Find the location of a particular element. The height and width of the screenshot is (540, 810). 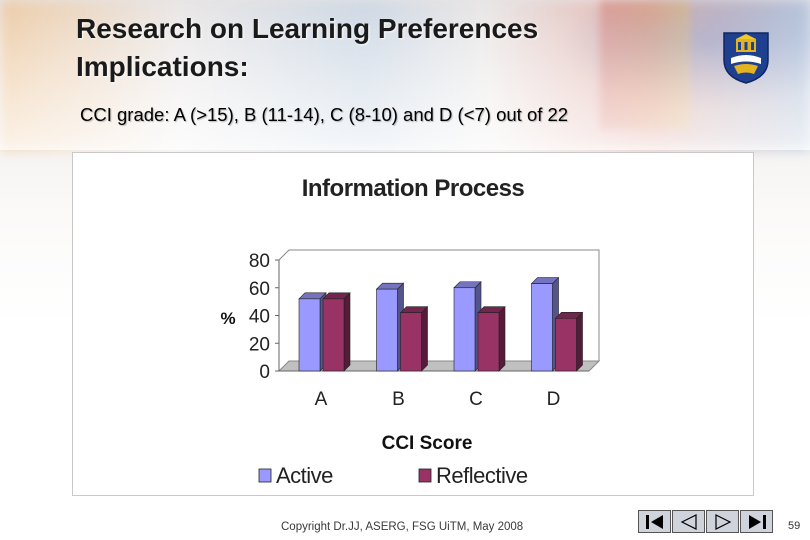

y-tick-label: 20 is located at coordinates (259, 344).